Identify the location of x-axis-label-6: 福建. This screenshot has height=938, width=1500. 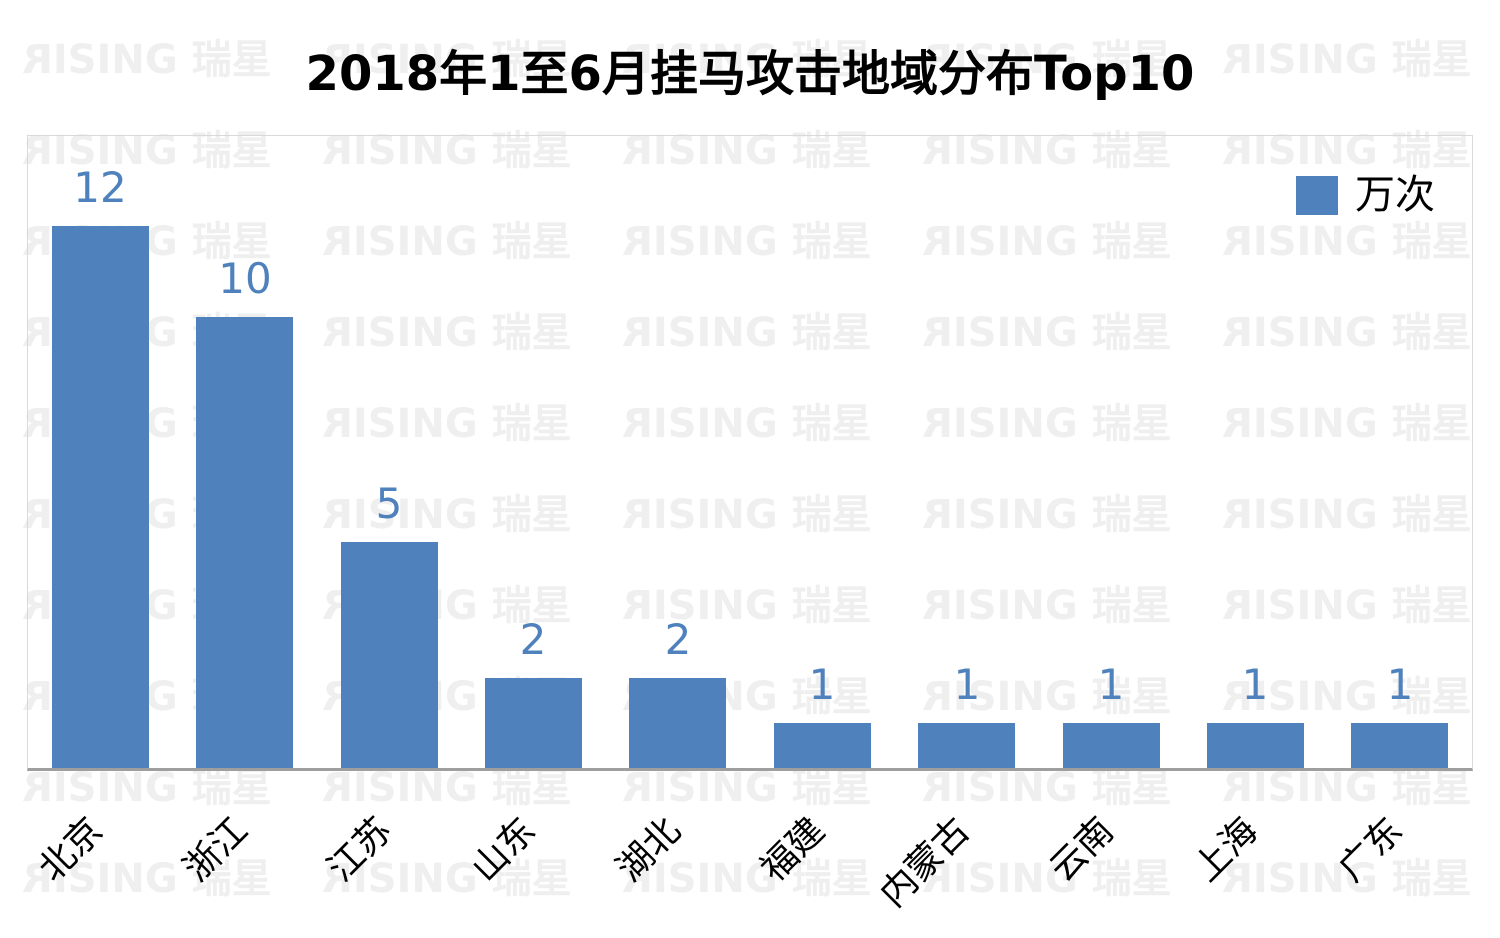
(792, 849).